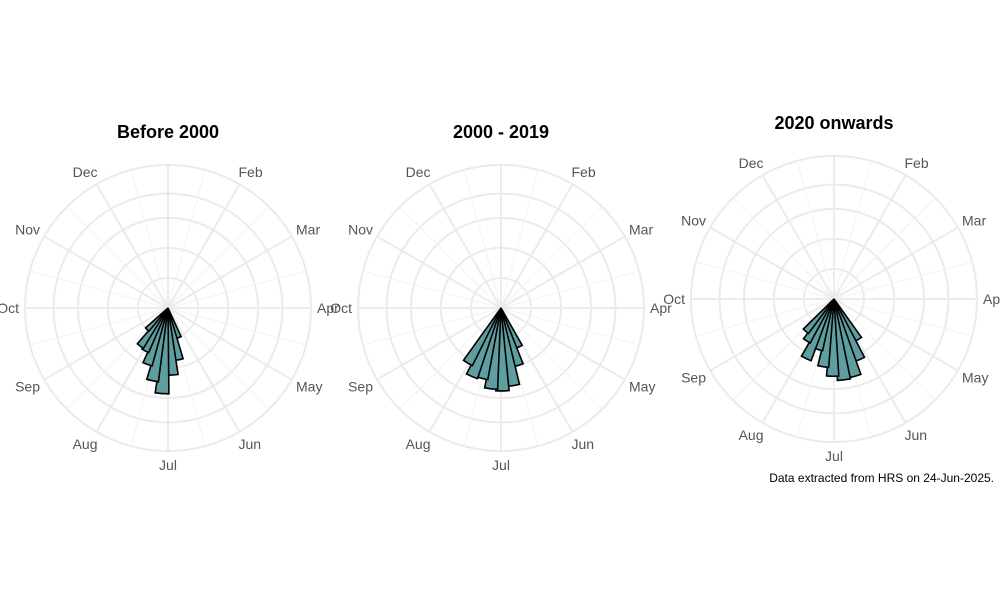 This screenshot has height=600, width=1000. What do you see at coordinates (833, 123) in the screenshot?
I see `chart-title: 2020 onwards` at bounding box center [833, 123].